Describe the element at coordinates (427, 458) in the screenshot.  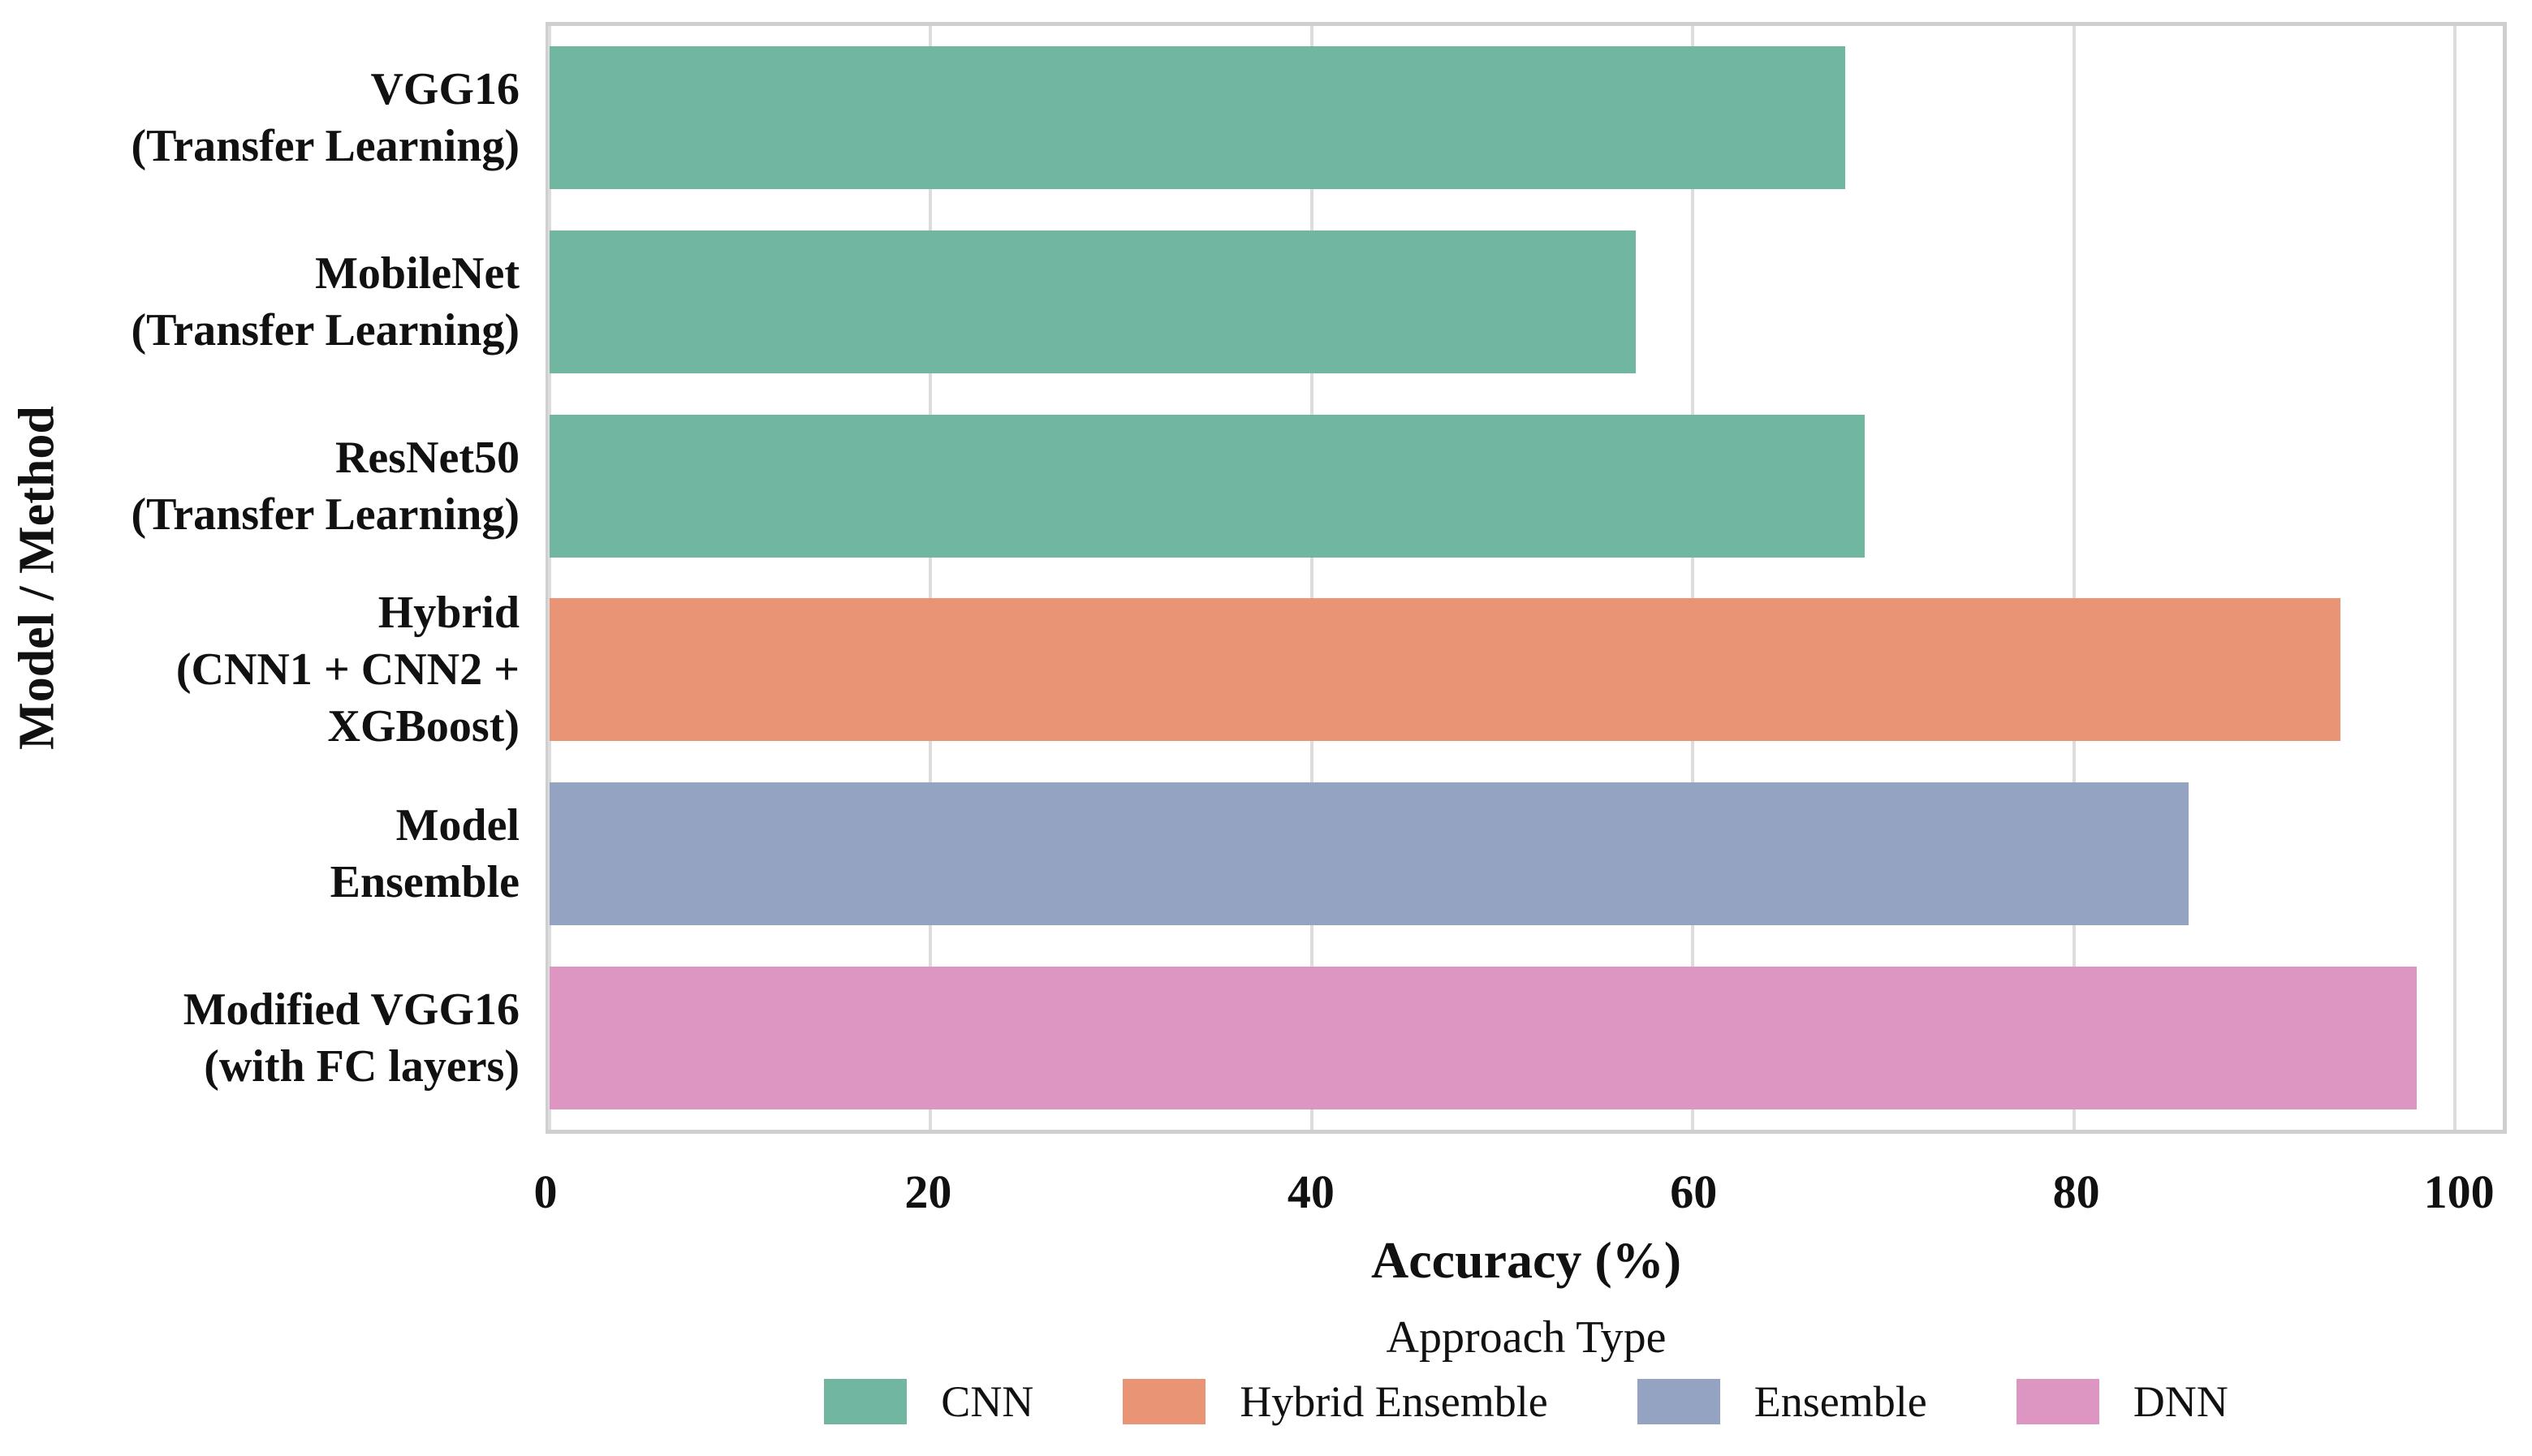
I see `y-tick-label-line: ResNet50` at that location.